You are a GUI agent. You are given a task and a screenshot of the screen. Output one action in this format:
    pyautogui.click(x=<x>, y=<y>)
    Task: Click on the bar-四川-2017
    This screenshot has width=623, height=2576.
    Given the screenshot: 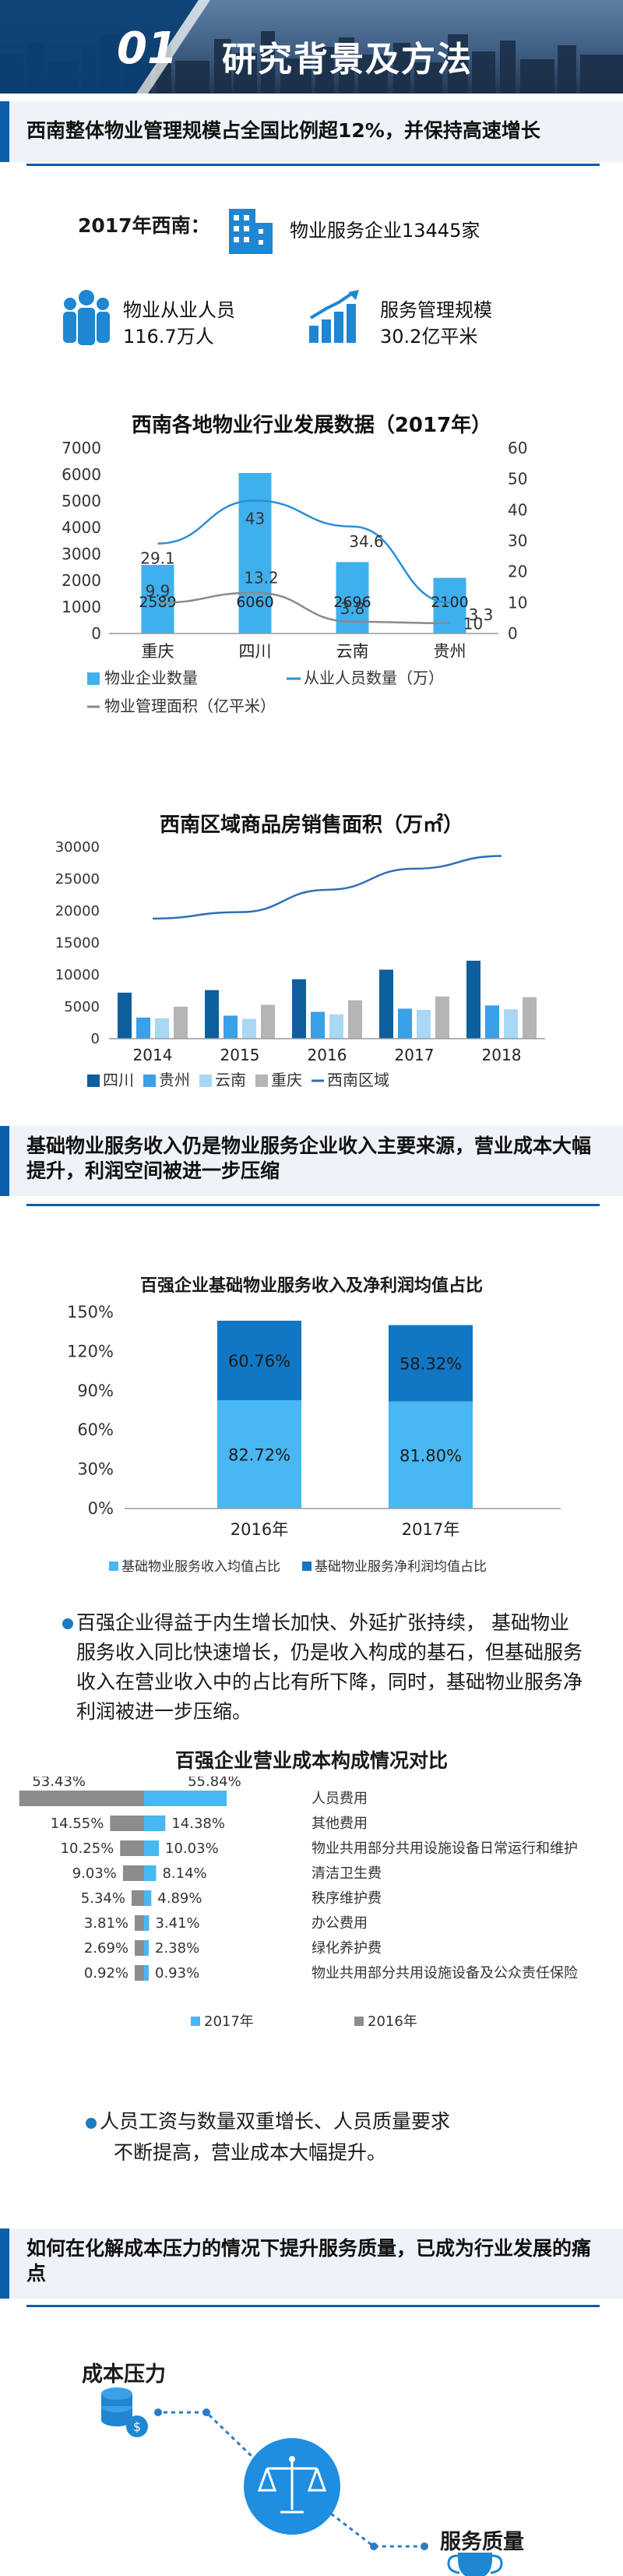 What is the action you would take?
    pyautogui.click(x=386, y=1004)
    